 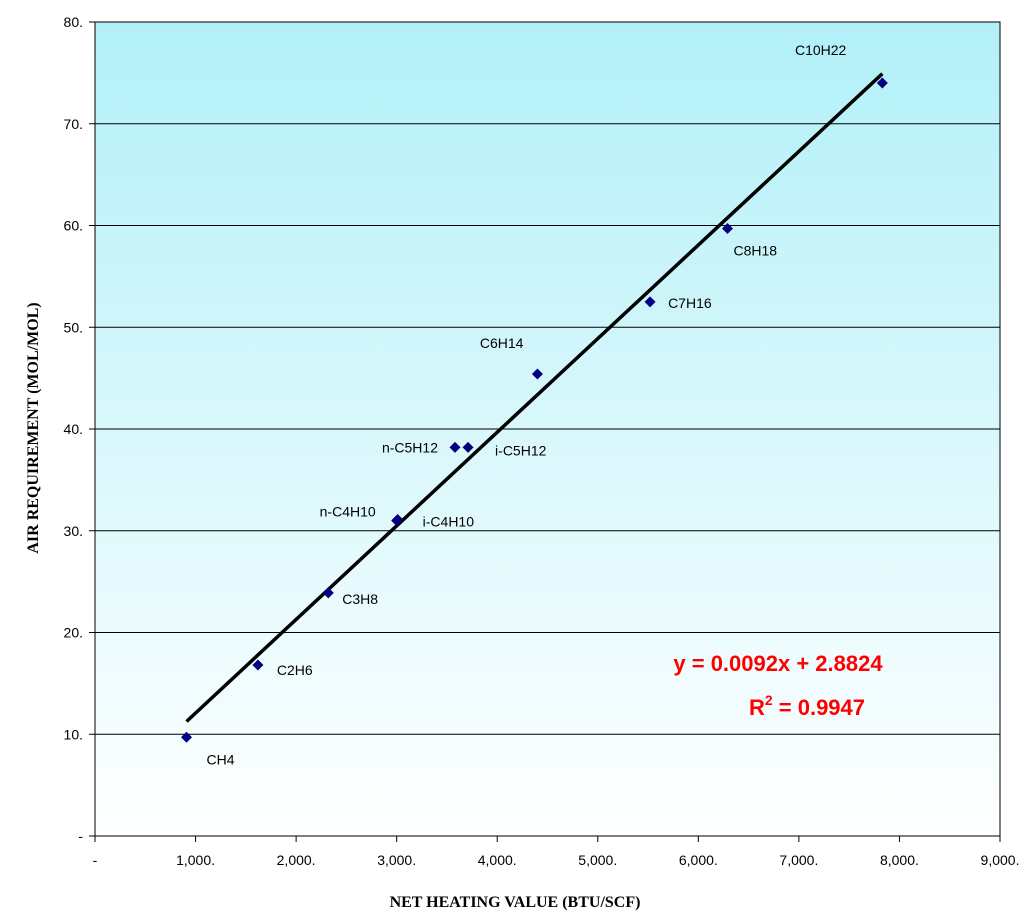 I want to click on y-axis-title: AIR REQUIREMENT (MOL/MOL), so click(x=33, y=427).